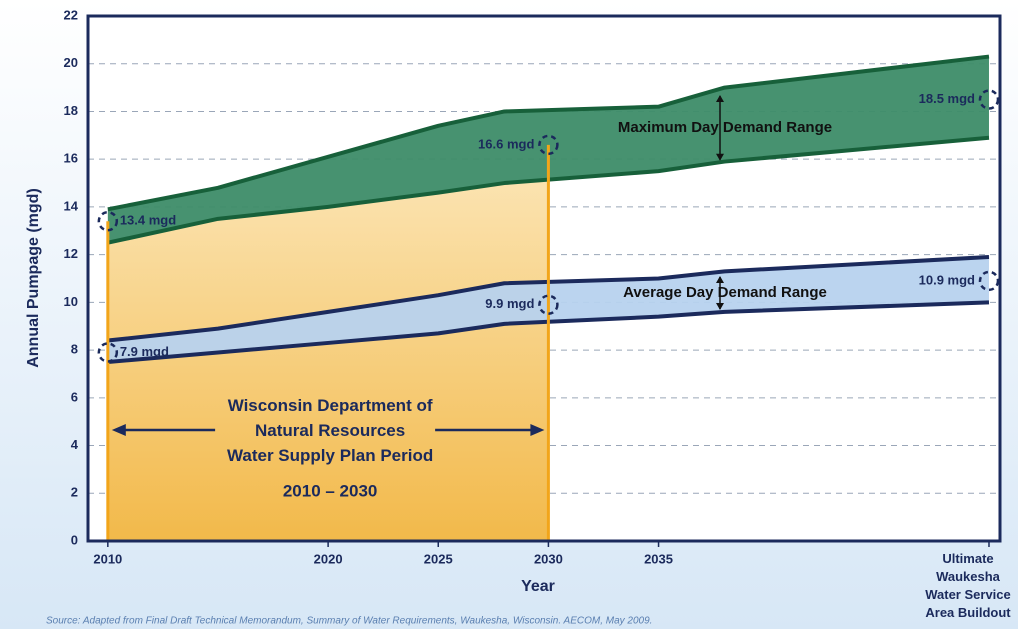 This screenshot has width=1018, height=629. I want to click on y-tick-label: 0, so click(74, 539).